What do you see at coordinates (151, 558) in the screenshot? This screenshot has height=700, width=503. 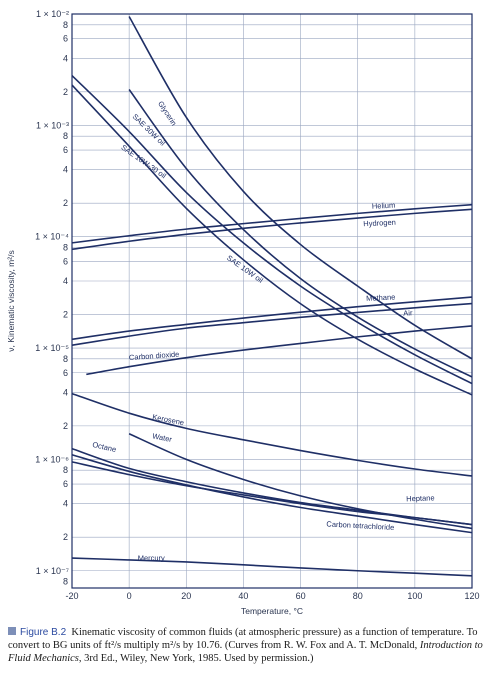 I see `curve-label: Mercury` at bounding box center [151, 558].